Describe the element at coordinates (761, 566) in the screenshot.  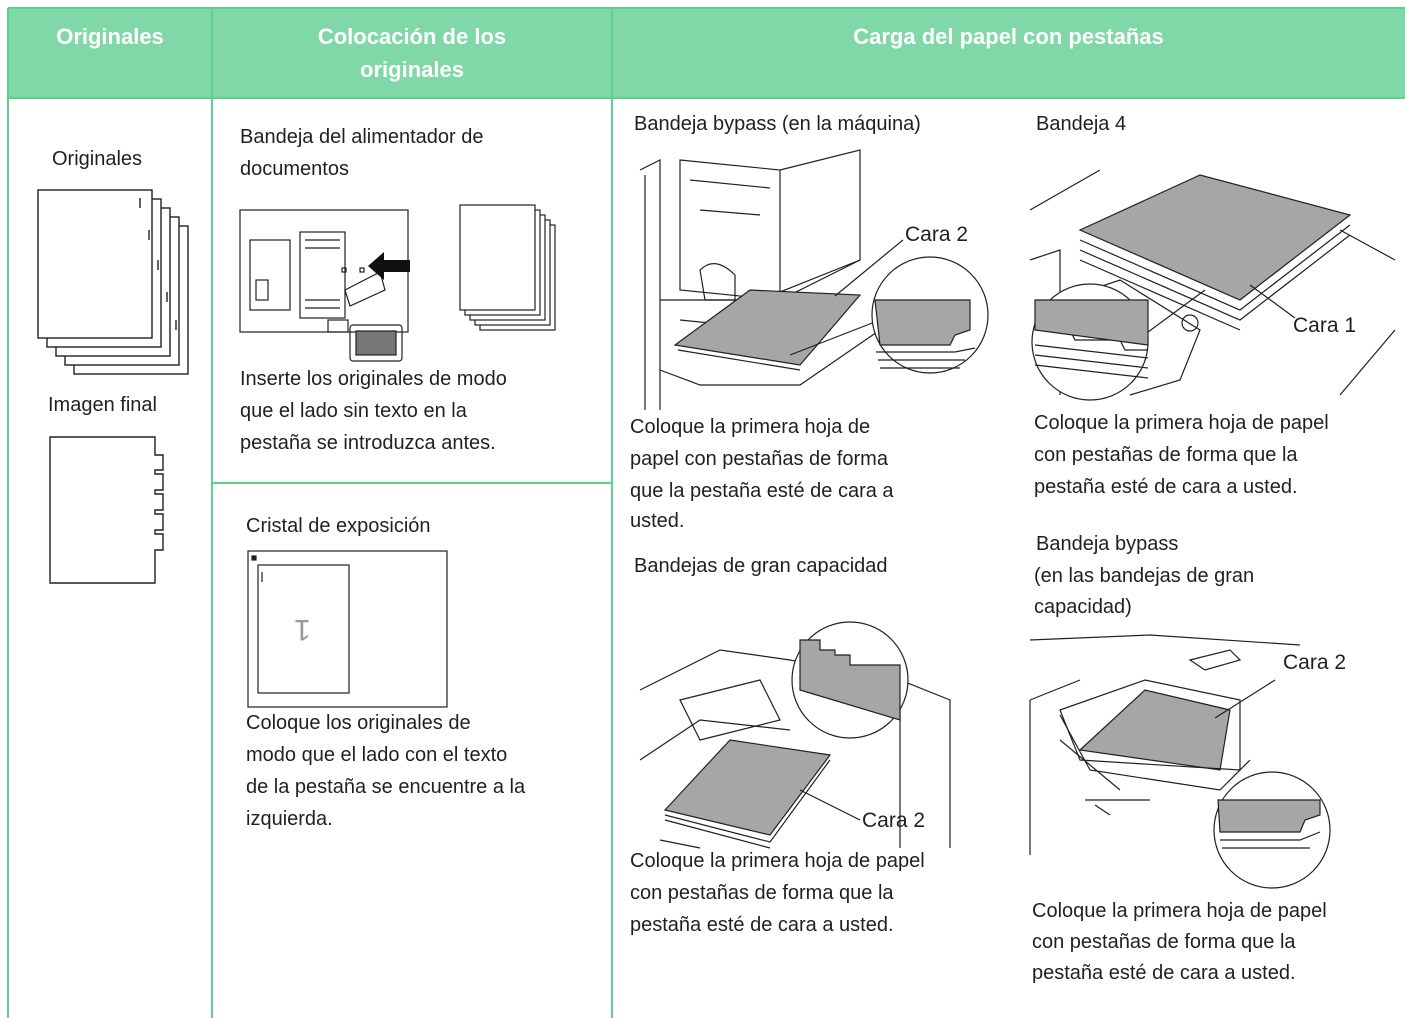
I see `section-title: Bandejas de gran capacidad` at that location.